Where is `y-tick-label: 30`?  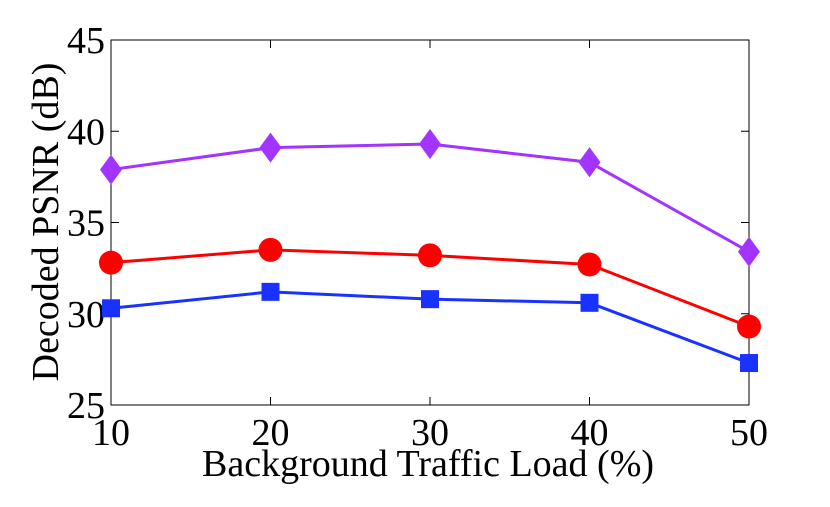 y-tick-label: 30 is located at coordinates (86, 315).